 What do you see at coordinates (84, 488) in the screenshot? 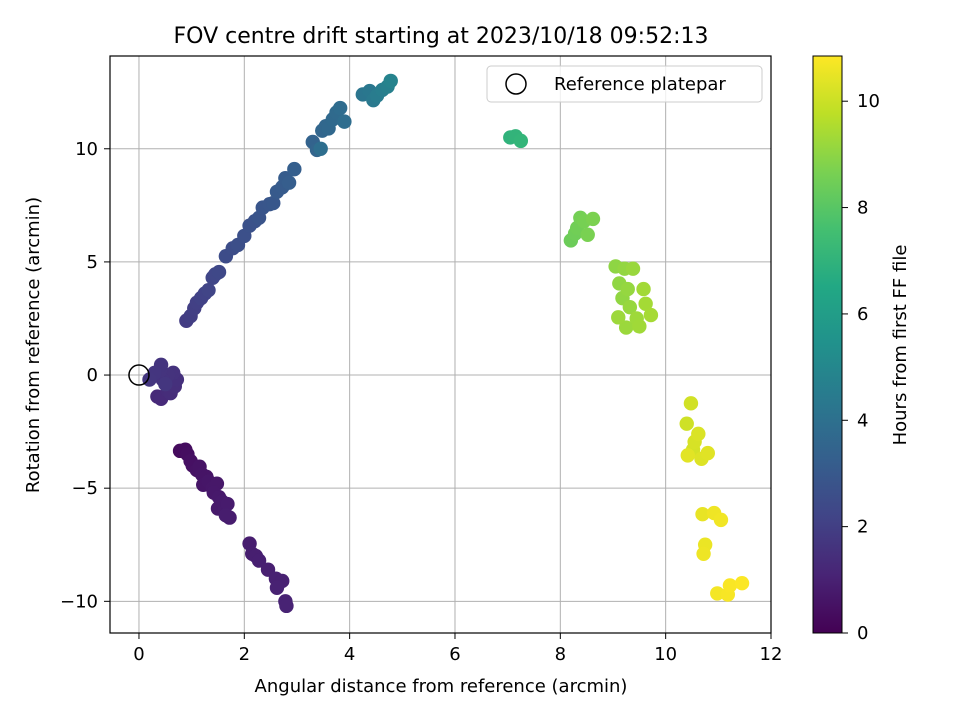
I see `y-tick-label: −5` at bounding box center [84, 488].